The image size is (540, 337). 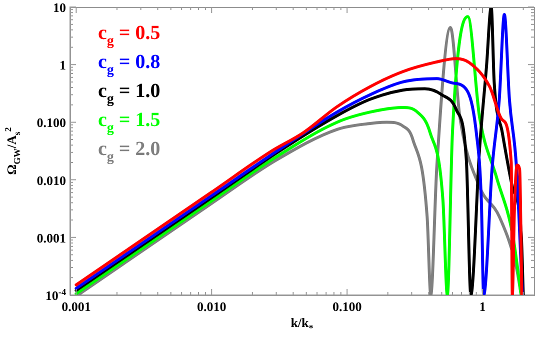 What do you see at coordinates (51, 180) in the screenshot?
I see `y-tick-label: 0.010` at bounding box center [51, 180].